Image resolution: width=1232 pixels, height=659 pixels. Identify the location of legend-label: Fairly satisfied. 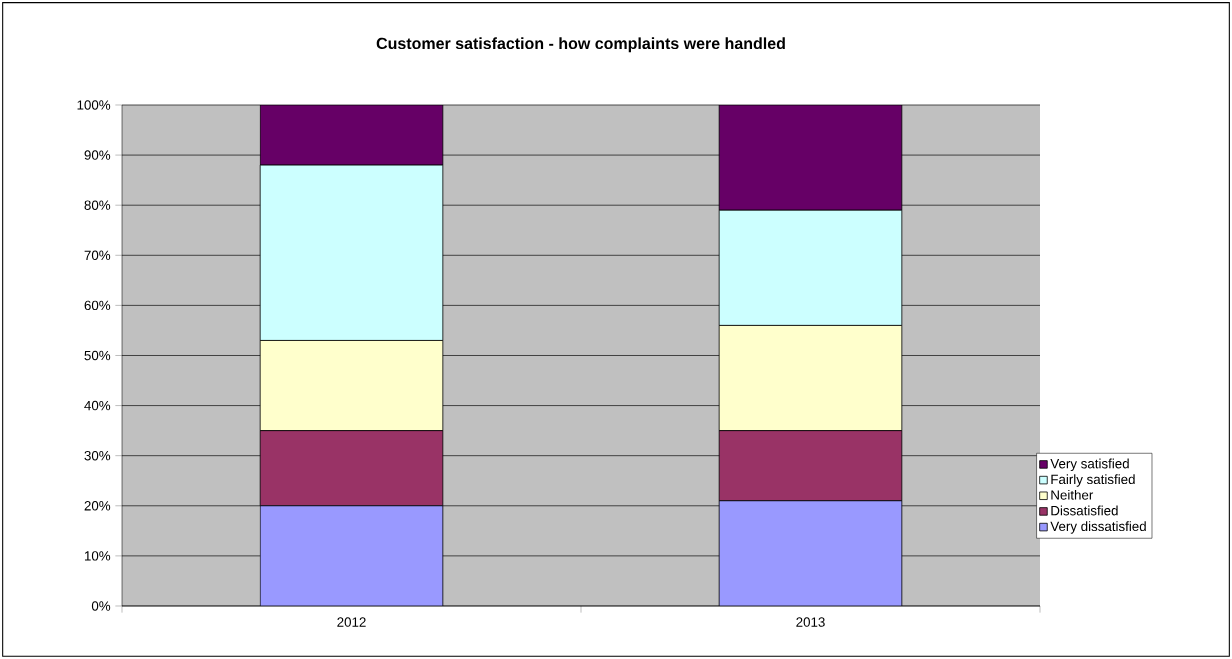
(1093, 480).